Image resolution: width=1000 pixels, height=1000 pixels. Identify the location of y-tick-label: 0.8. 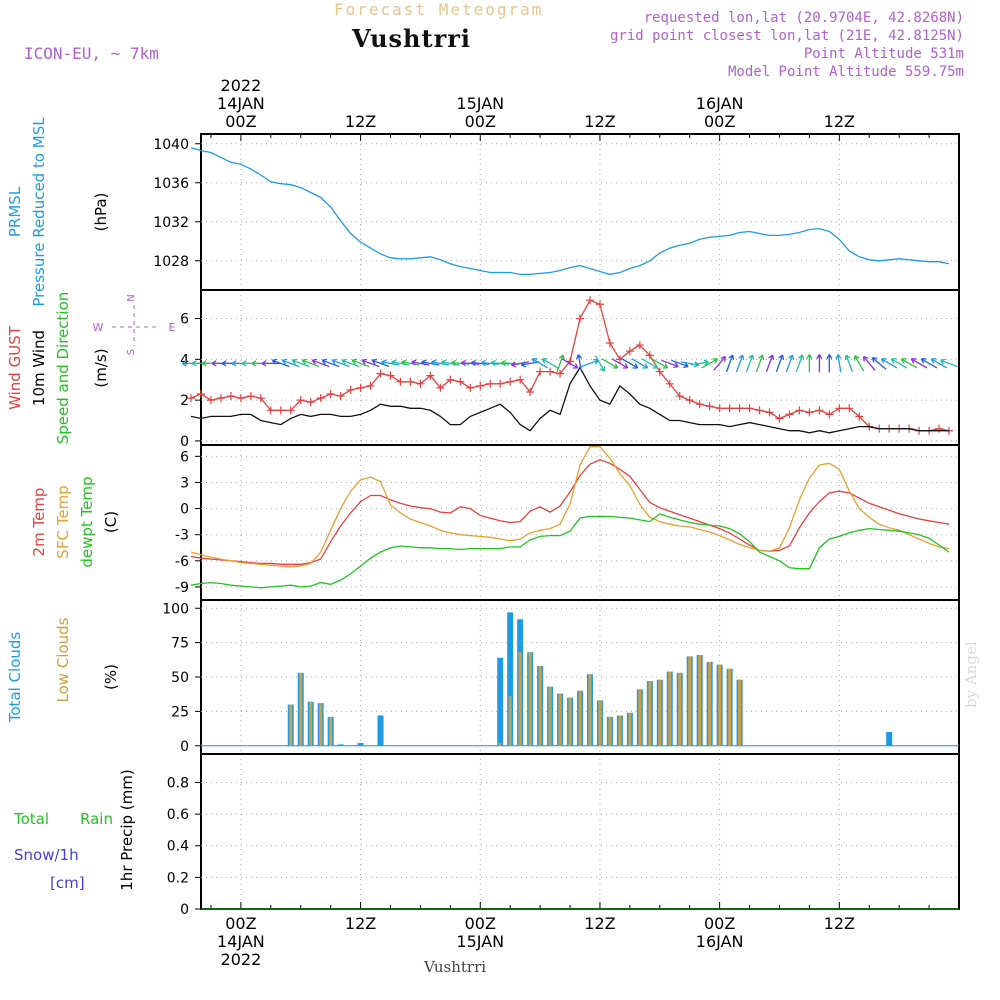
(178, 783).